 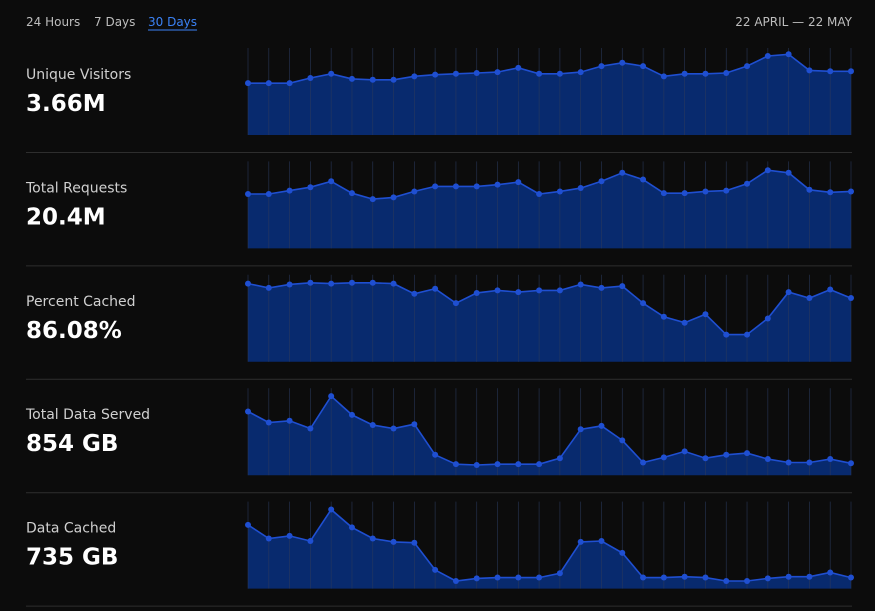 What do you see at coordinates (76, 188) in the screenshot?
I see `metric-label: Total Requests` at bounding box center [76, 188].